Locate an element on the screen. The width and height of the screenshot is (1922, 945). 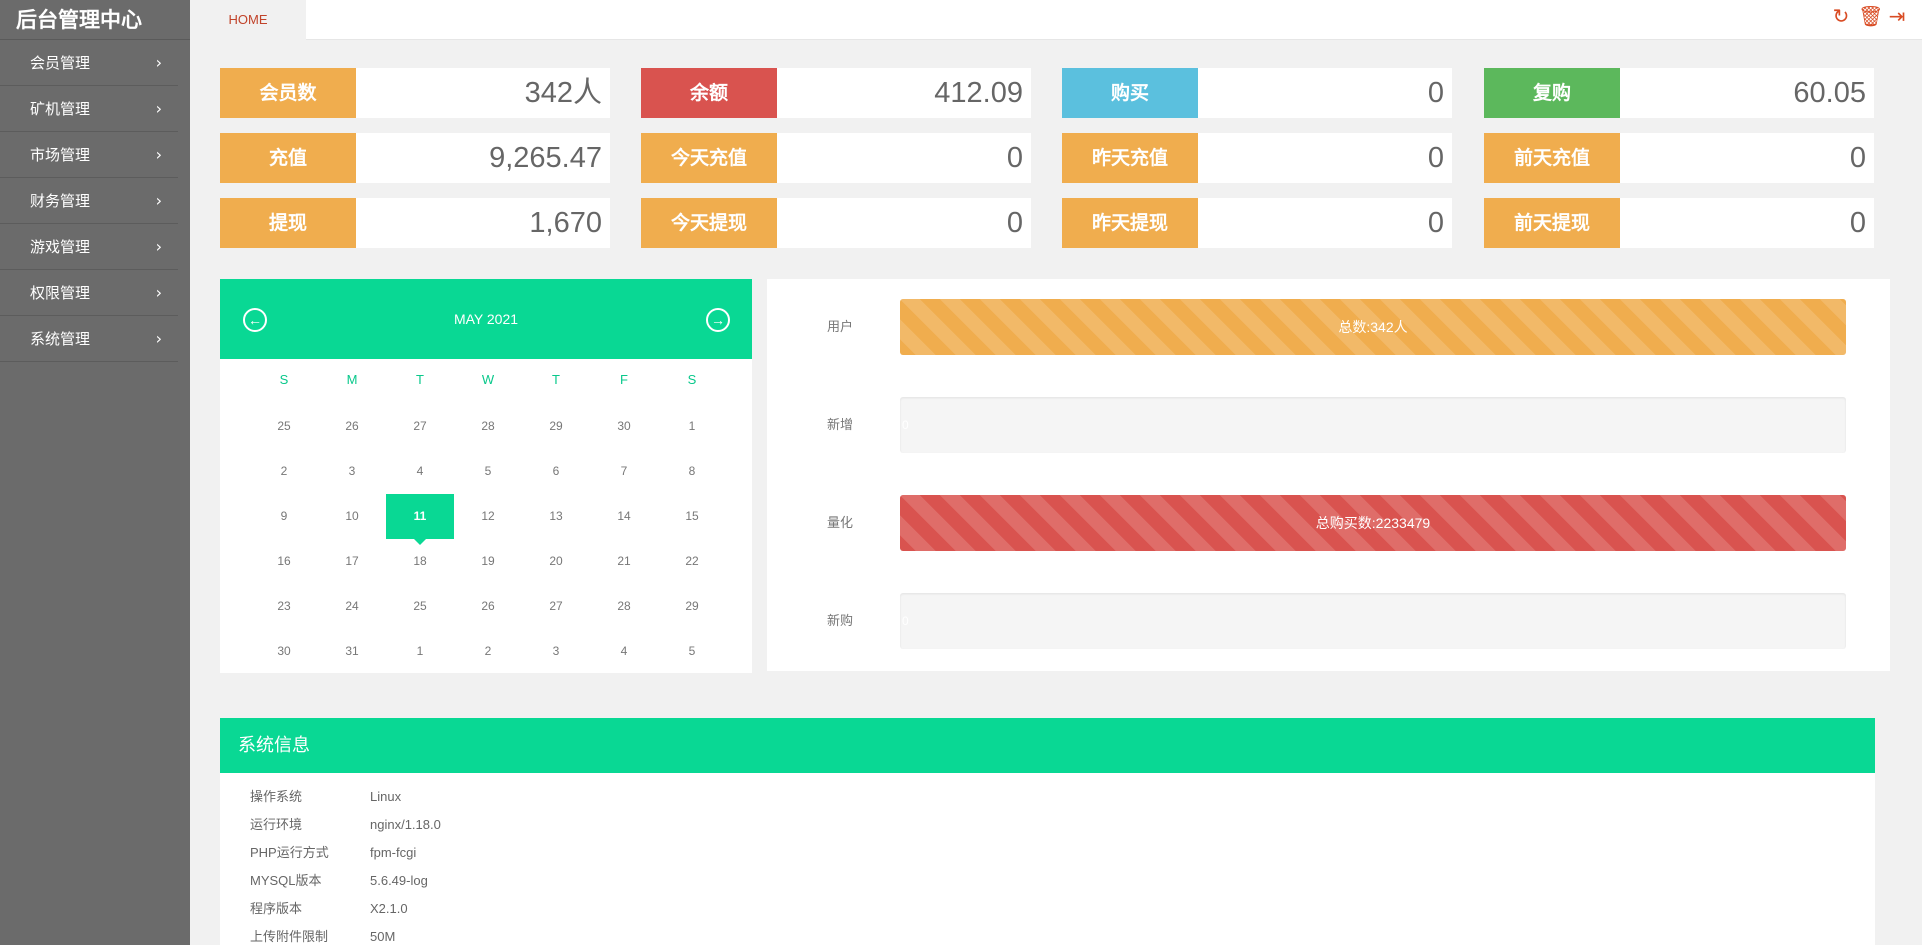
tab-home: HOME is located at coordinates (248, 20).